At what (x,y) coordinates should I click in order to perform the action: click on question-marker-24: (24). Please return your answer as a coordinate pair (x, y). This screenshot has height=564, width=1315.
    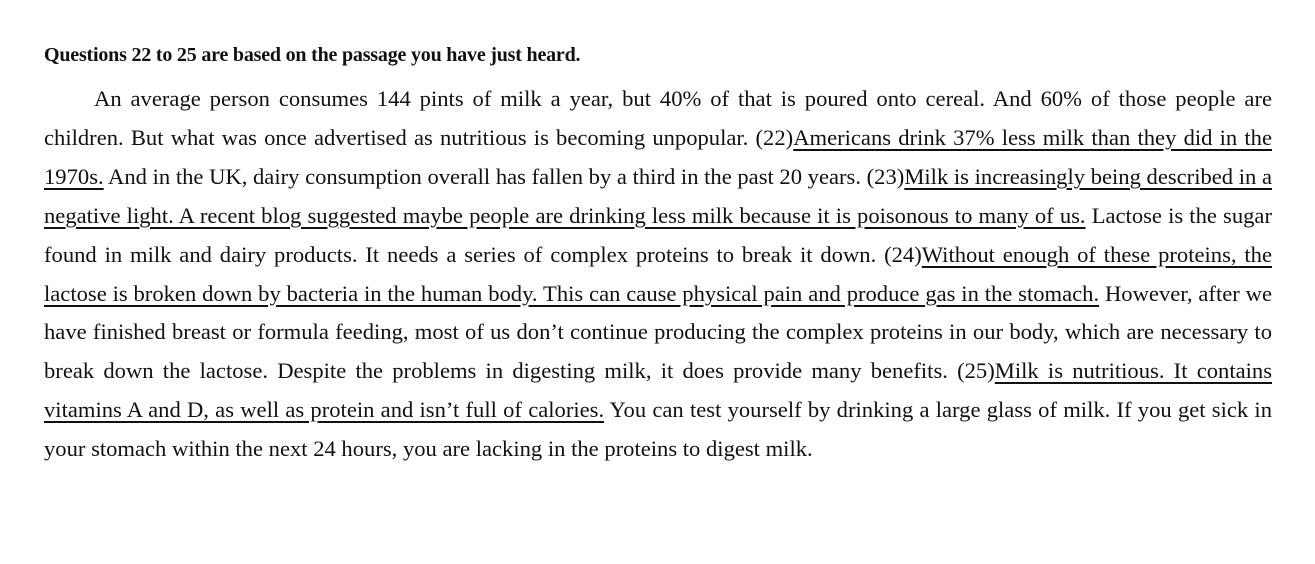
    Looking at the image, I should click on (903, 254).